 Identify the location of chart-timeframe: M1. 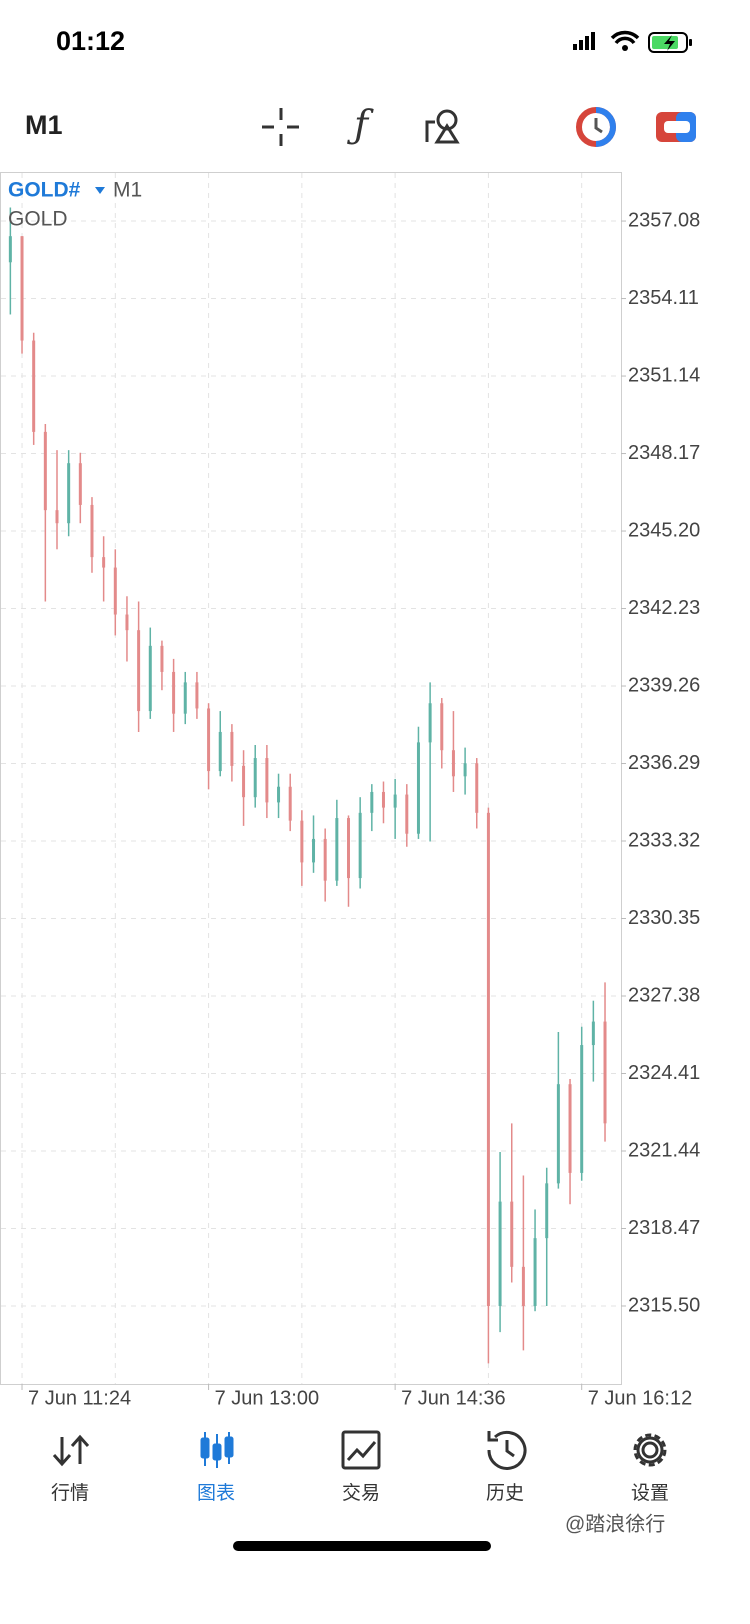
(127, 190).